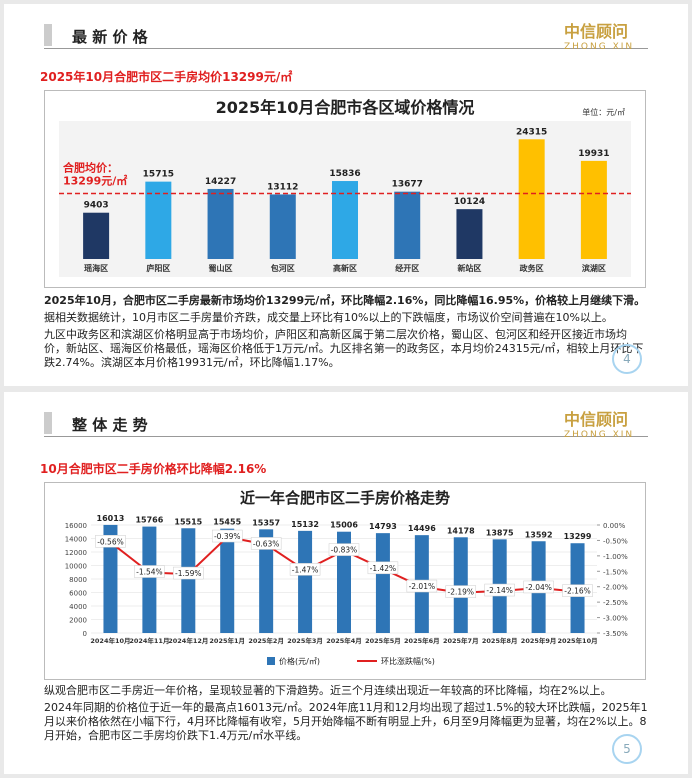 This screenshot has width=692, height=778. What do you see at coordinates (227, 640) in the screenshot?
I see `x-tick-label: 2025年1月` at bounding box center [227, 640].